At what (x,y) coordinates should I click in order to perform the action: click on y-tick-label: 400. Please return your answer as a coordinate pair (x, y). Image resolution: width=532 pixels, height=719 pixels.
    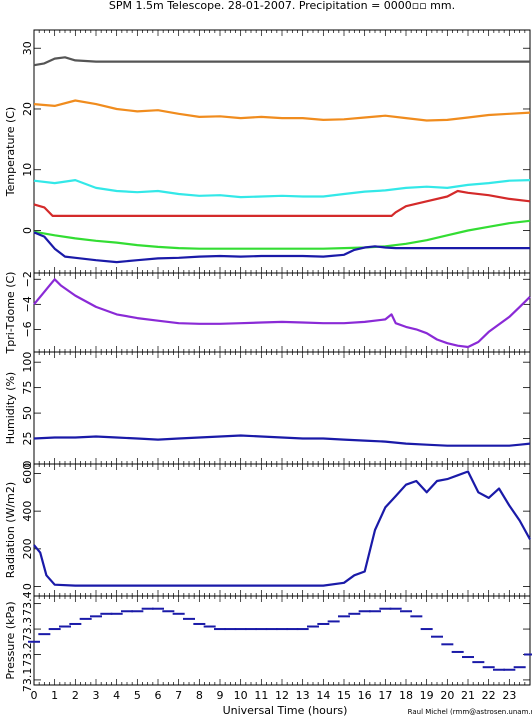
    Looking at the image, I should click on (27, 511).